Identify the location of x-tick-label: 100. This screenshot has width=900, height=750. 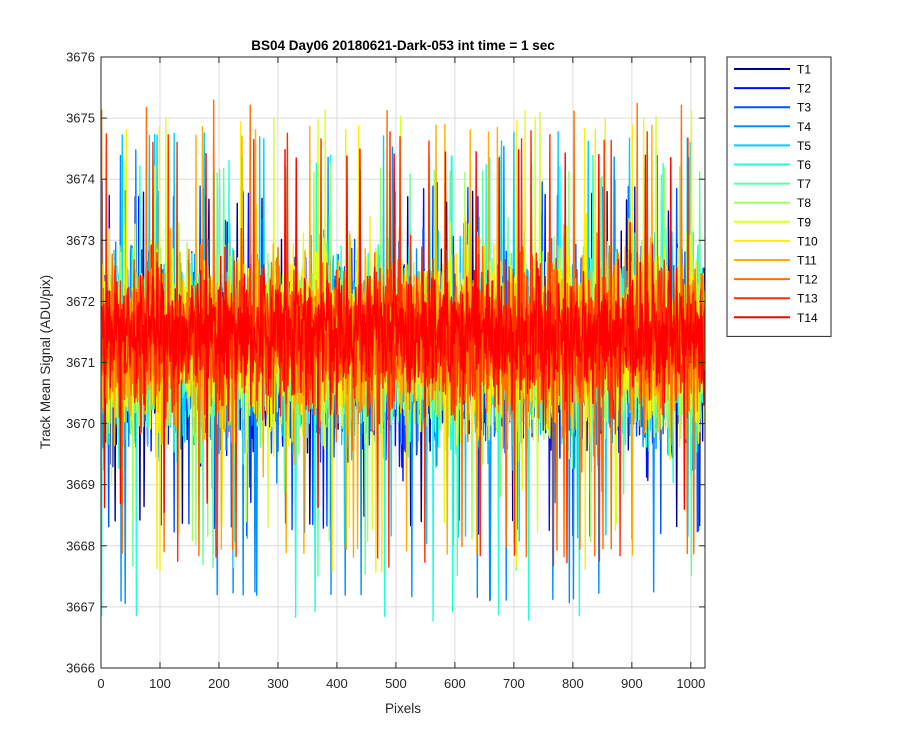
(160, 683).